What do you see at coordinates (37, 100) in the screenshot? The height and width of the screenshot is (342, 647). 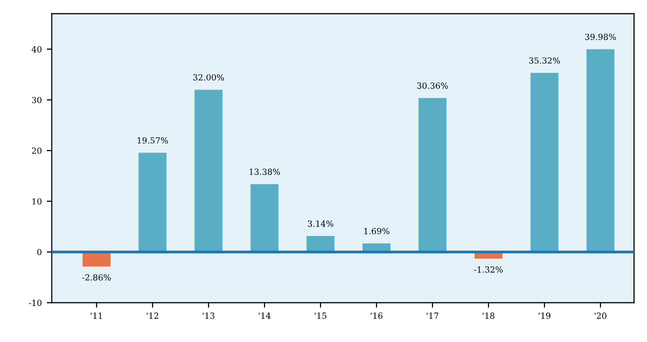 I see `y-tick-label: 30` at bounding box center [37, 100].